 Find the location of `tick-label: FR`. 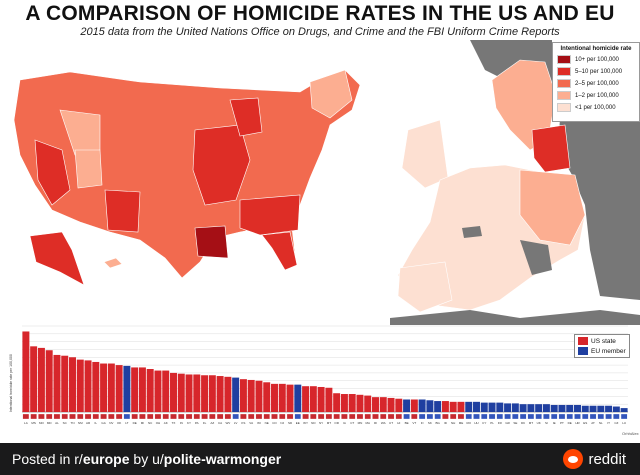

tick-label: FR is located at coordinates (500, 423).